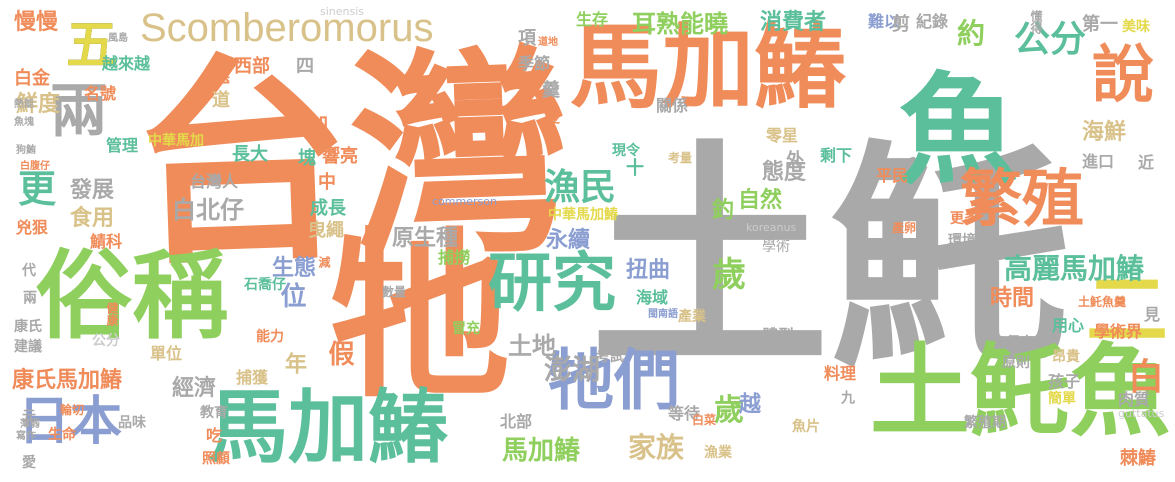 The image size is (1175, 482). Describe the element at coordinates (892, 175) in the screenshot. I see `word-pingmin: 平民` at that location.